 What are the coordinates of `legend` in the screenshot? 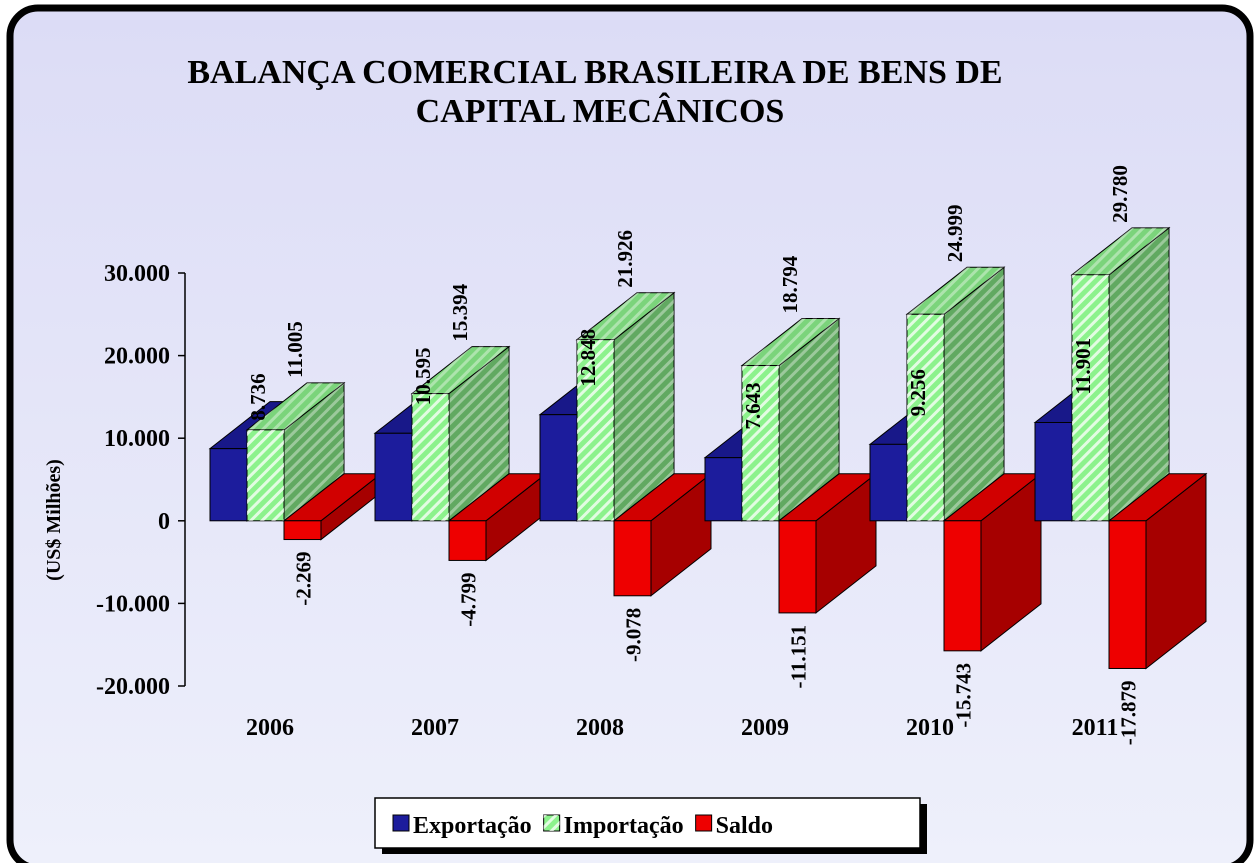 It's located at (647, 823).